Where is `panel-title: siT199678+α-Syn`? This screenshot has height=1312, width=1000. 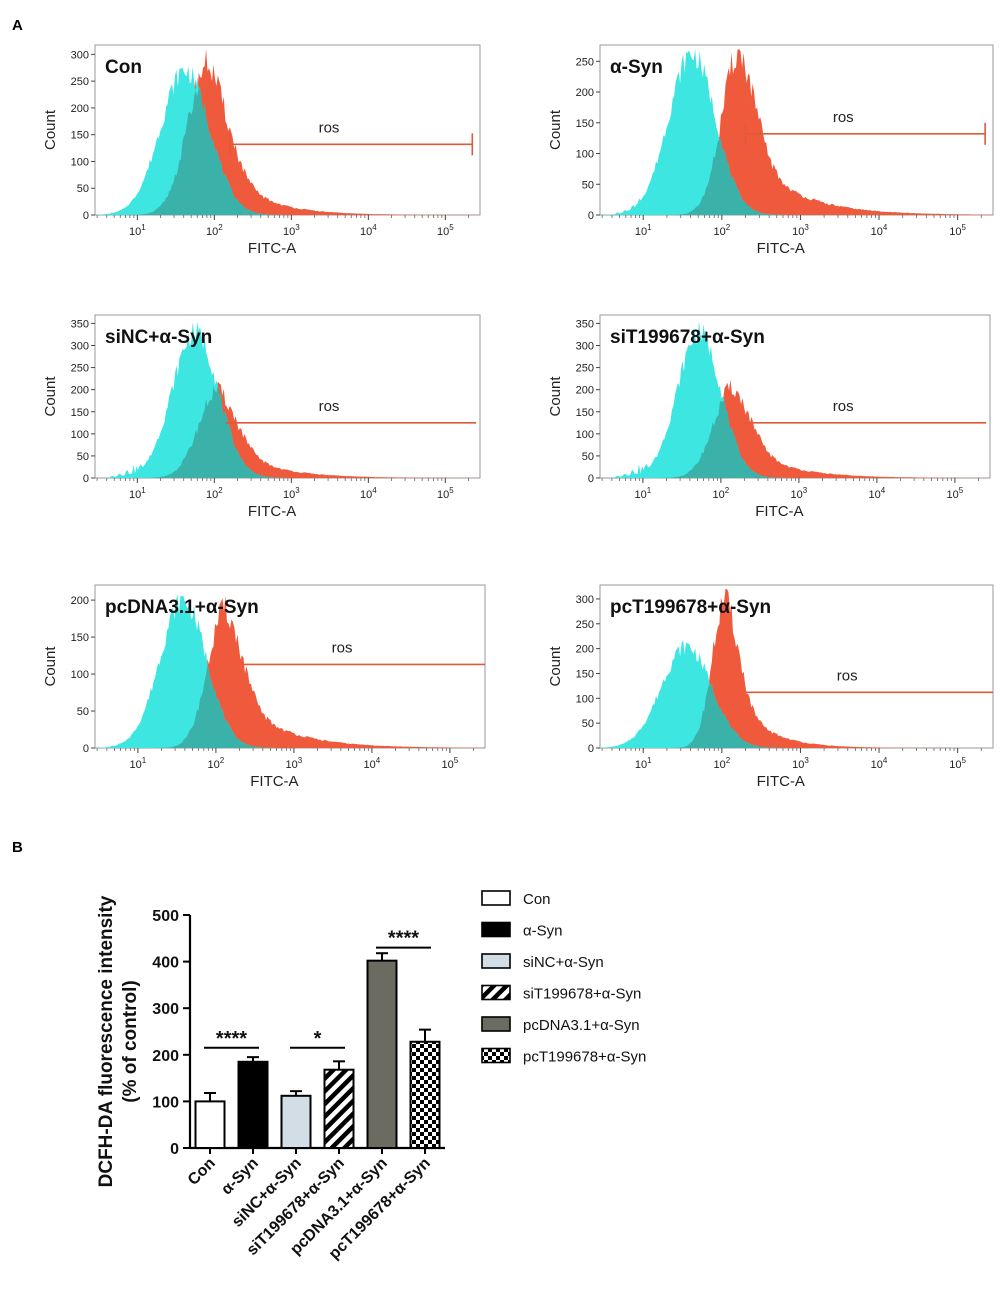
panel-title: siT199678+α-Syn is located at coordinates (687, 337).